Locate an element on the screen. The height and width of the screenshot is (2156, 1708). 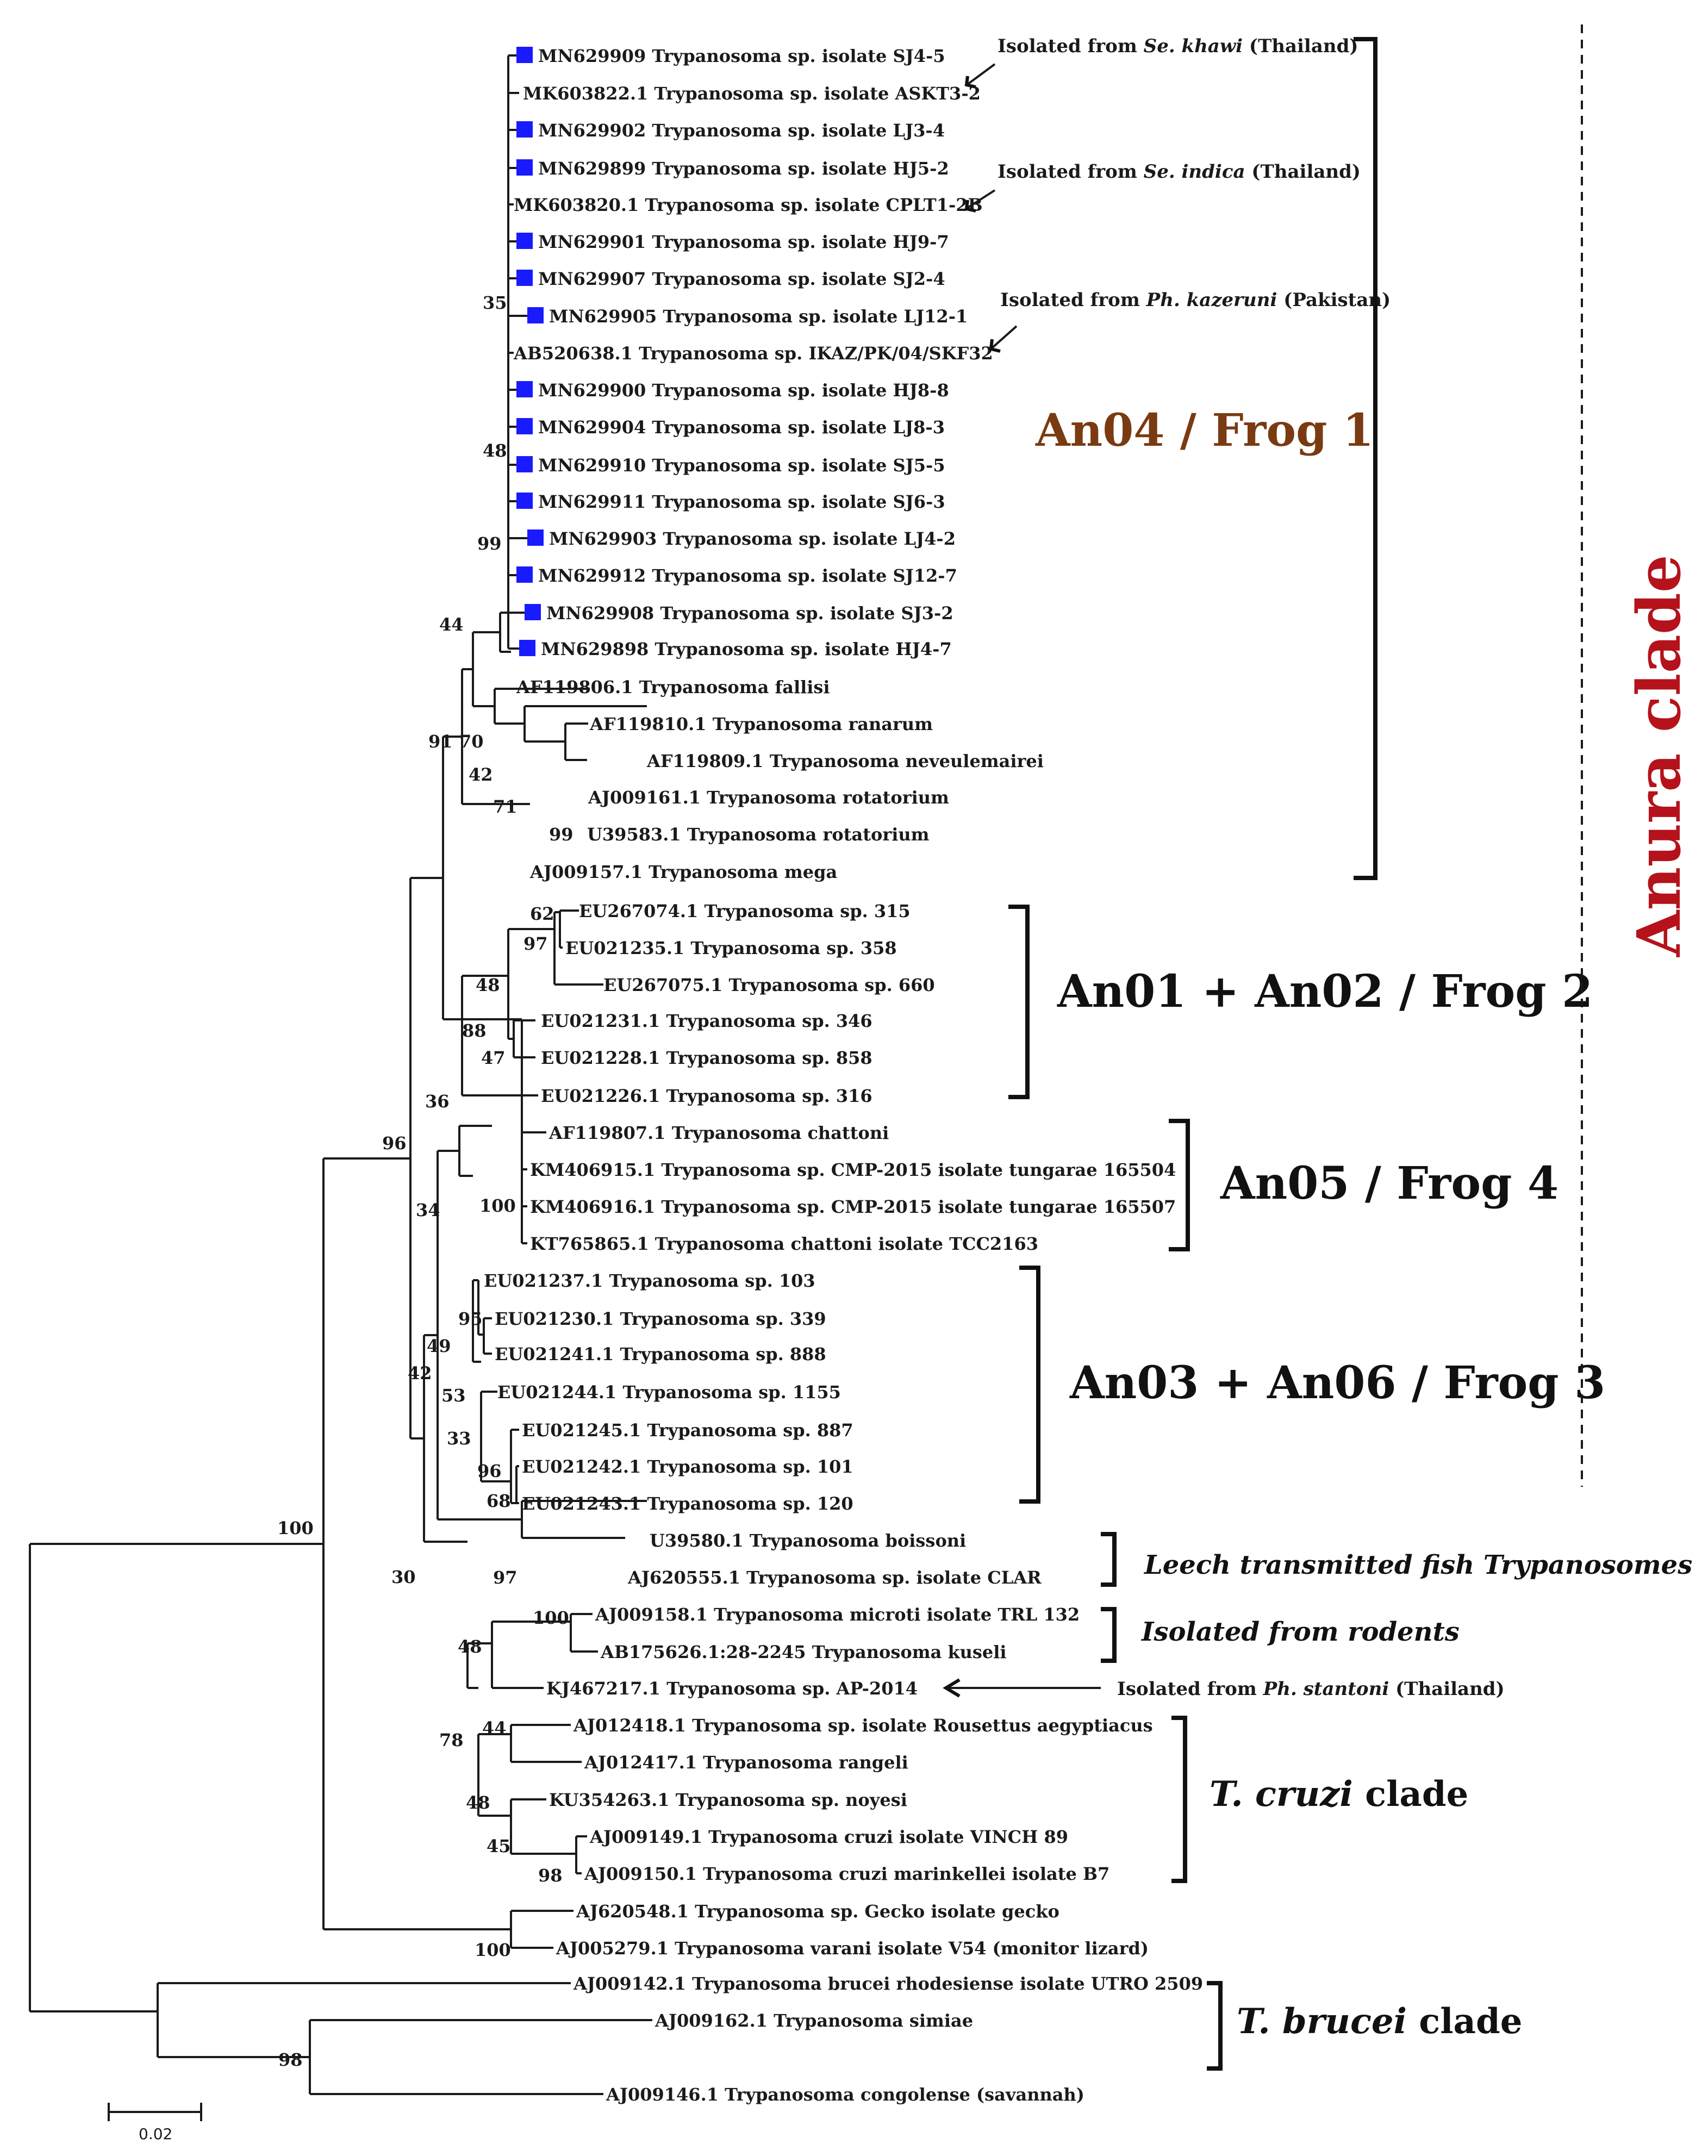
bootstrap-value: 34 is located at coordinates (428, 1210).